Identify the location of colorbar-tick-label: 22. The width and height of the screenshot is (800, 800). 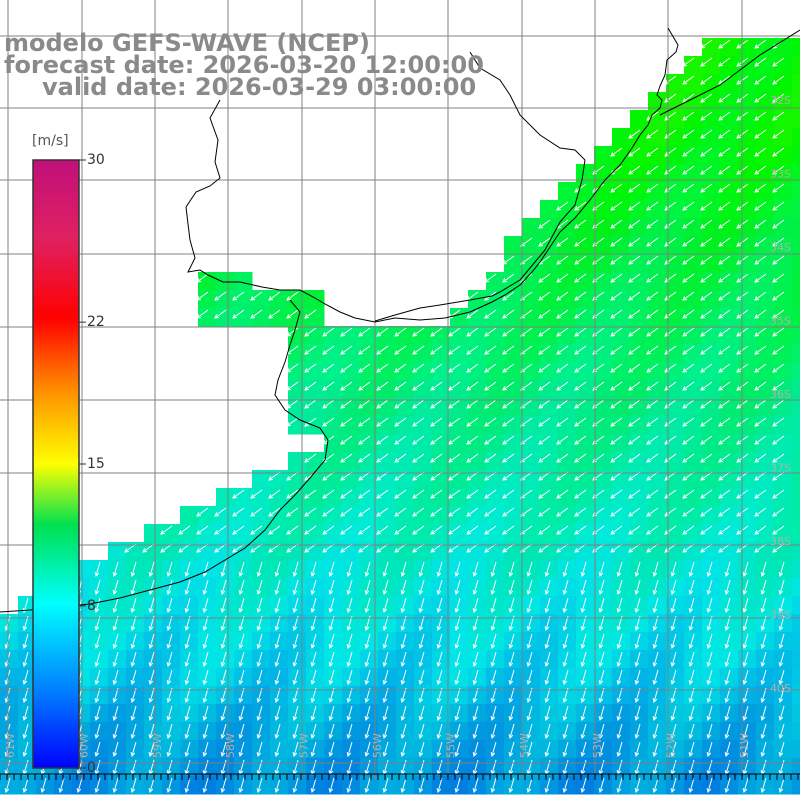
(96, 322).